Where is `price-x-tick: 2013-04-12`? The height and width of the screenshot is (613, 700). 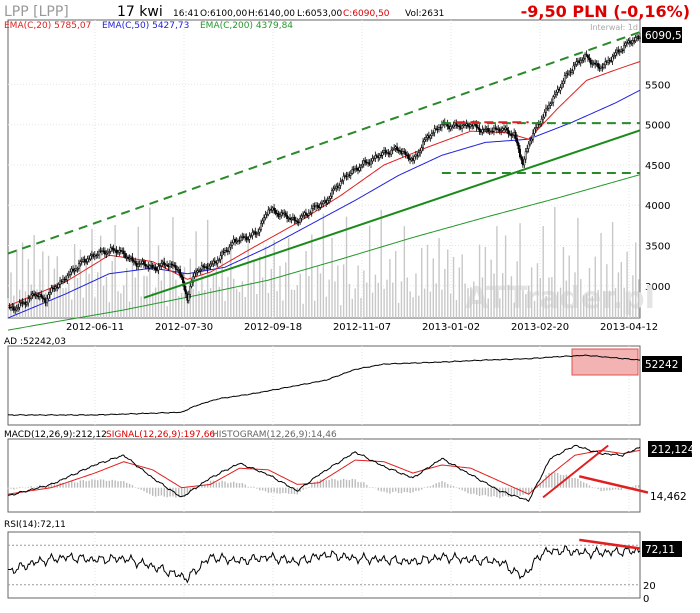
price-x-tick: 2013-04-12 is located at coordinates (629, 327).